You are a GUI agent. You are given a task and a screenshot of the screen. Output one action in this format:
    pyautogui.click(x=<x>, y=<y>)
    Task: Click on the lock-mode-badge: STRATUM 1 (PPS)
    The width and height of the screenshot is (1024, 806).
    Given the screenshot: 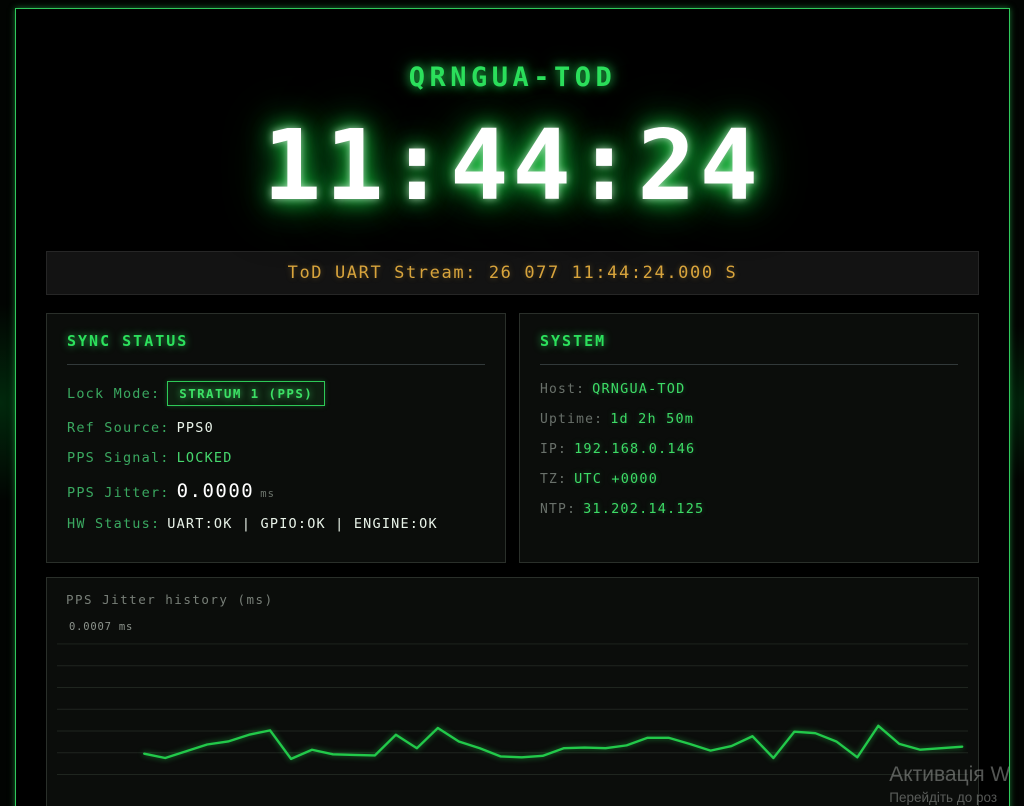 What is the action you would take?
    pyautogui.click(x=246, y=393)
    